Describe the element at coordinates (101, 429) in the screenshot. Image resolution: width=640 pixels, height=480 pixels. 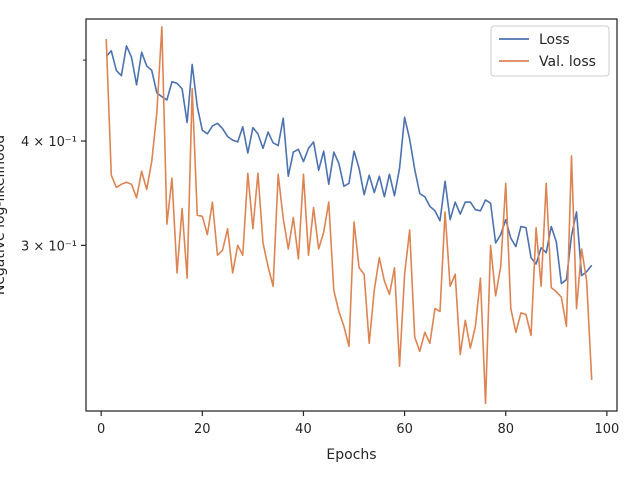
I see `x-tick-label-0: 0` at that location.